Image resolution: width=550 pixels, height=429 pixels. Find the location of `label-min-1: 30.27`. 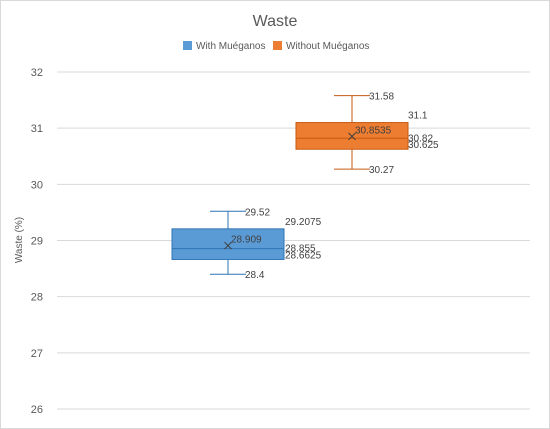

label-min-1: 30.27 is located at coordinates (381, 170).